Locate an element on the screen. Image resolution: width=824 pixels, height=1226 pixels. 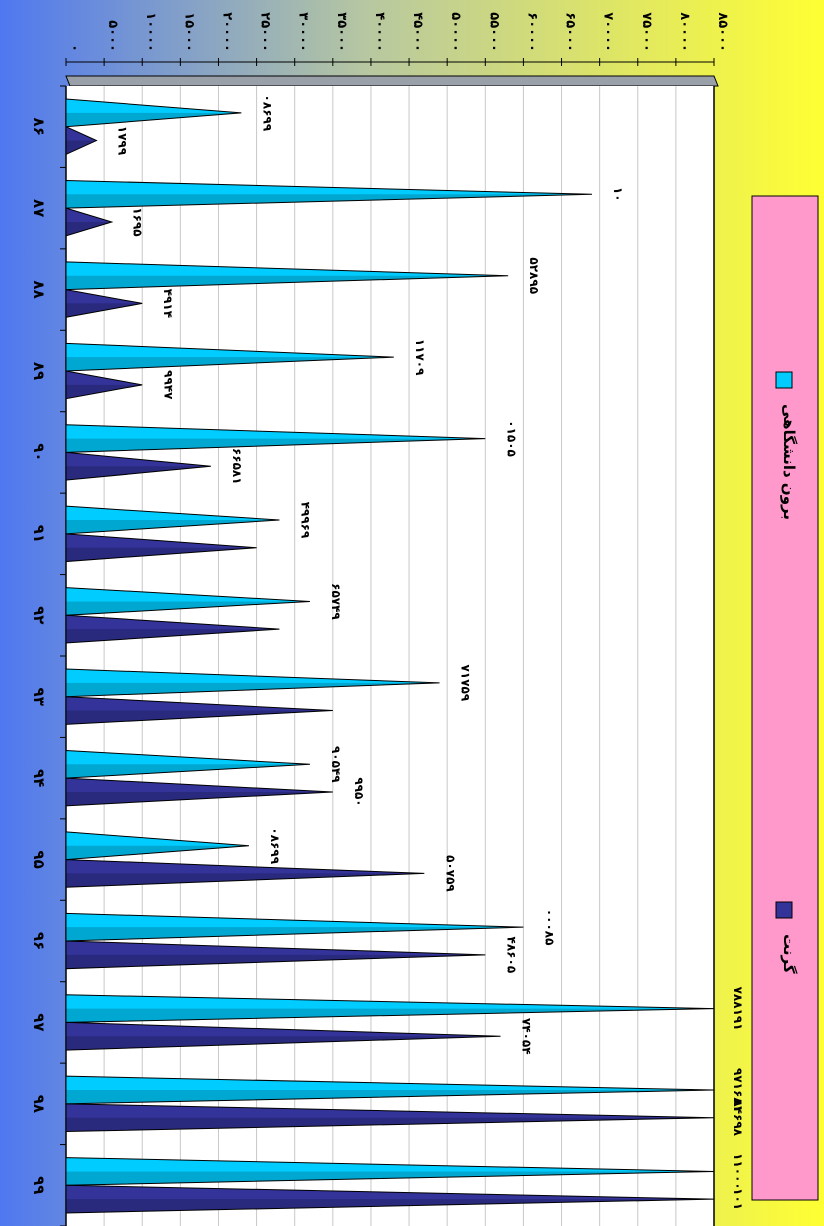
outside-university-data-label: ۵۲۸۹۵ is located at coordinates (534, 275).